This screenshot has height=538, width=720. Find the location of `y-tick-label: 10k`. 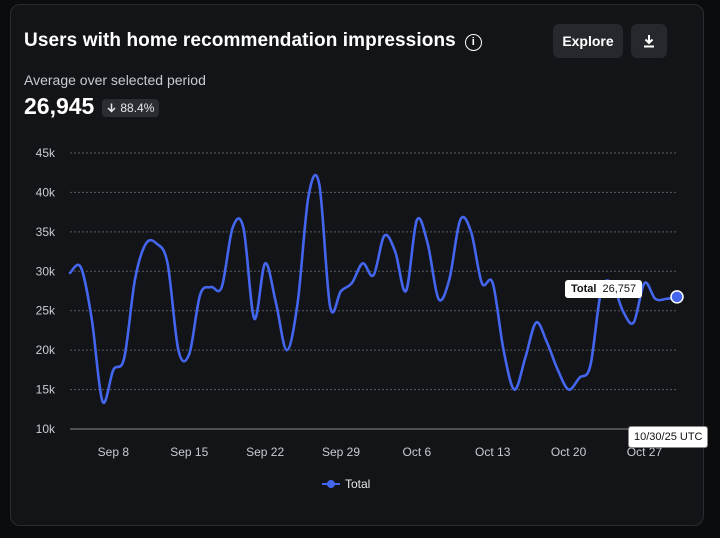

y-tick-label: 10k is located at coordinates (46, 429).